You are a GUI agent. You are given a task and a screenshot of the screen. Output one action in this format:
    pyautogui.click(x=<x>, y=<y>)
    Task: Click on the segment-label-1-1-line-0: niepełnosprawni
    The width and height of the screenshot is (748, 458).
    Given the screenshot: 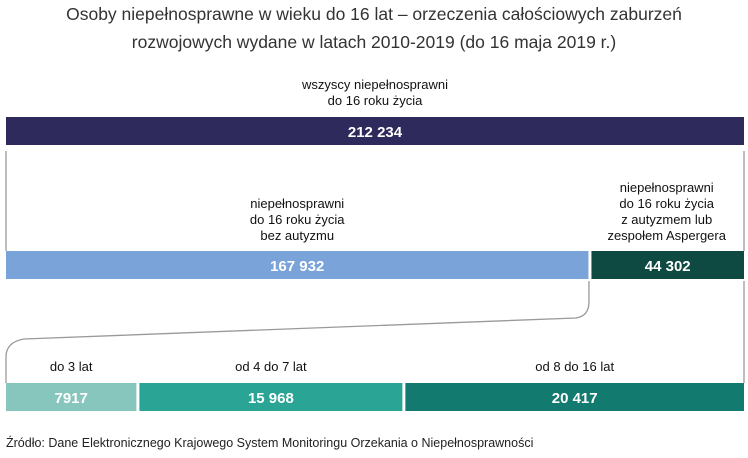 What is the action you would take?
    pyautogui.click(x=667, y=187)
    